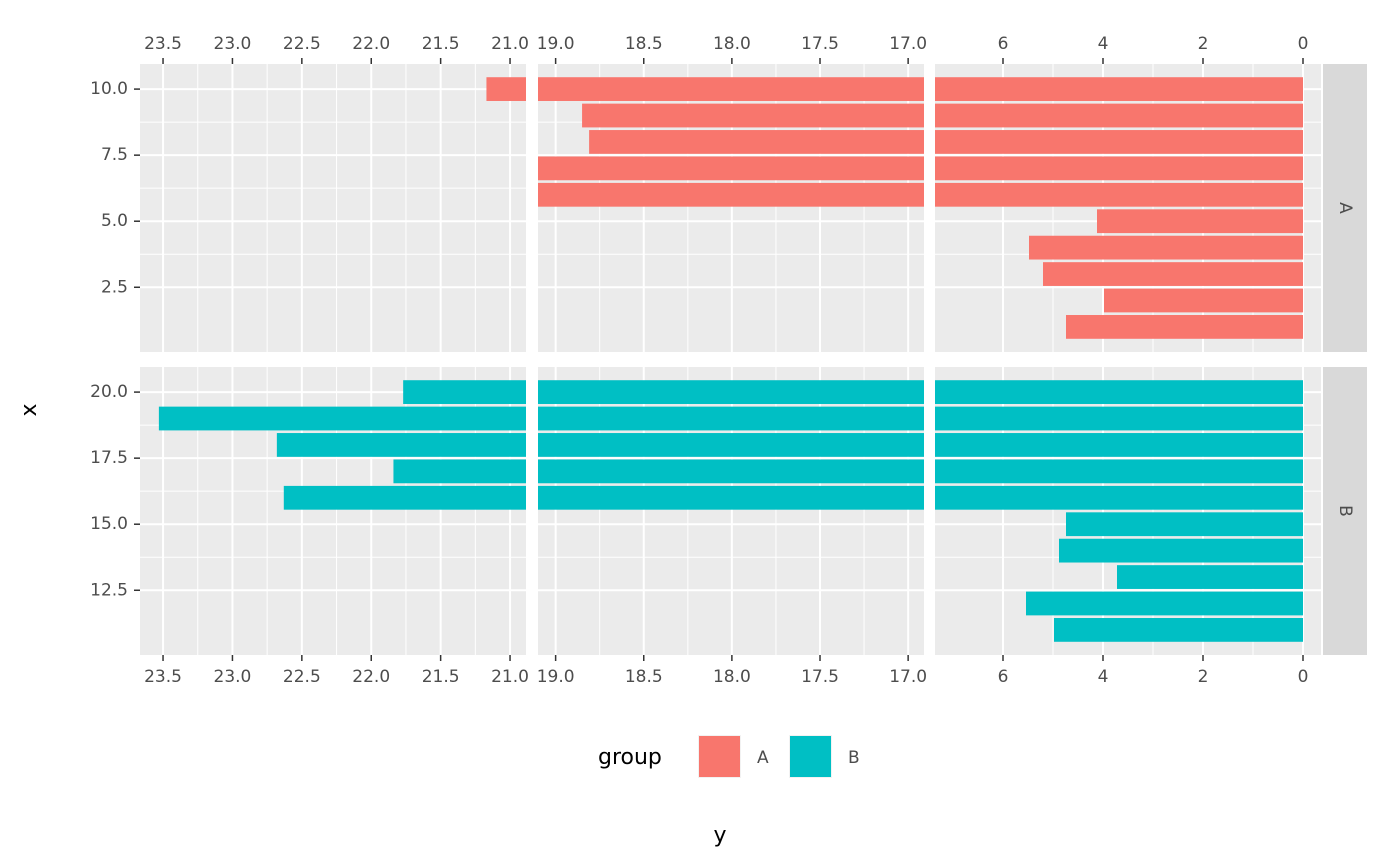  I want to click on x-axis-title: x, so click(29, 409).